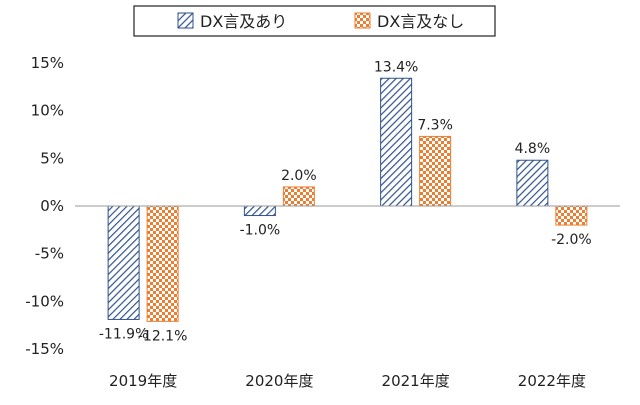 This screenshot has width=640, height=405. What do you see at coordinates (347, 381) in the screenshot?
I see `x-axis-ticks: 2019年度 2020年度 2021年度 2022年度` at bounding box center [347, 381].